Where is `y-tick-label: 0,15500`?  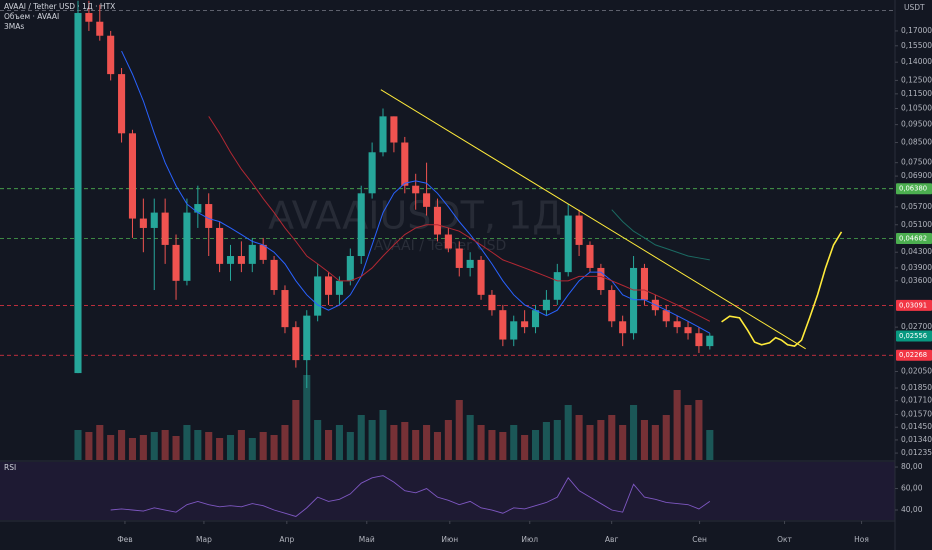
y-tick-label: 0,15500 is located at coordinates (916, 45).